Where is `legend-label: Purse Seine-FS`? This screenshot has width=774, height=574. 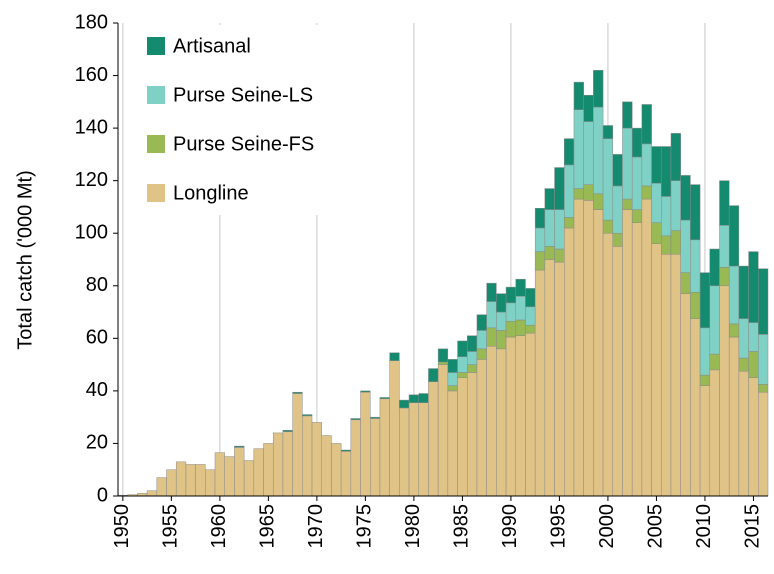
legend-label: Purse Seine-FS is located at coordinates (243, 144).